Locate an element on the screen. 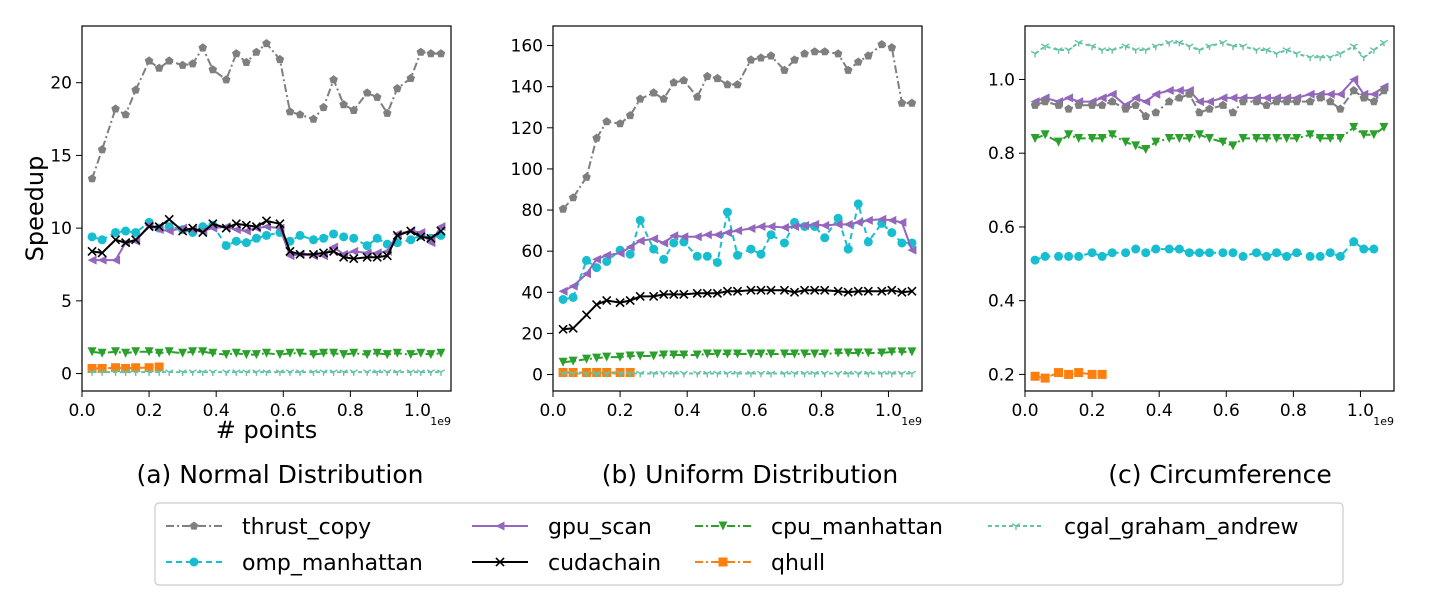  subplot-caption: (a) Normal Distribution is located at coordinates (279, 474).